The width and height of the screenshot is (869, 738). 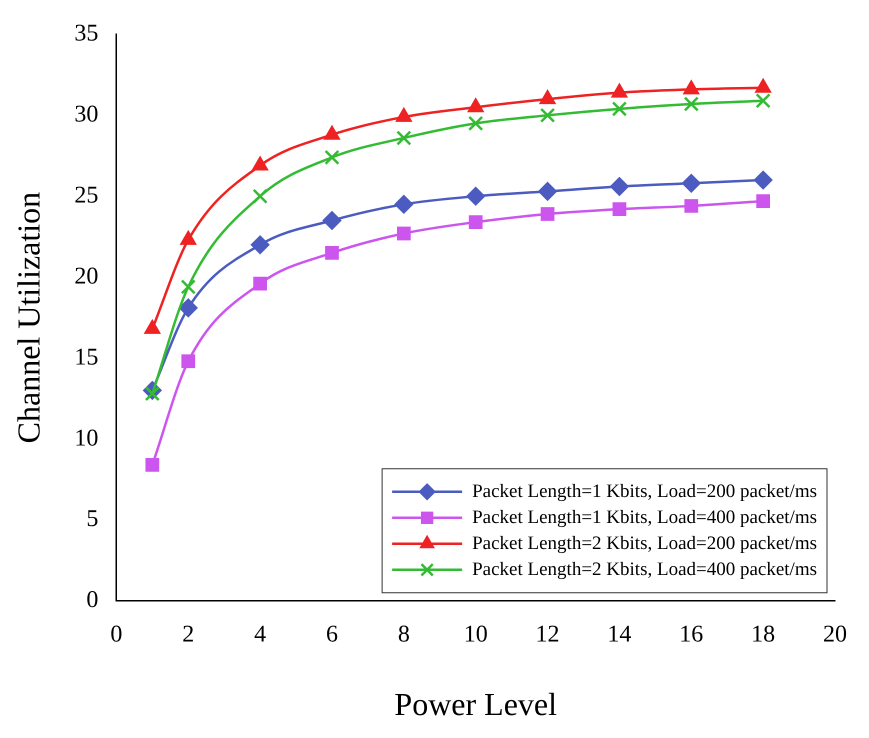 I want to click on x-tick-label: 16, so click(x=691, y=634).